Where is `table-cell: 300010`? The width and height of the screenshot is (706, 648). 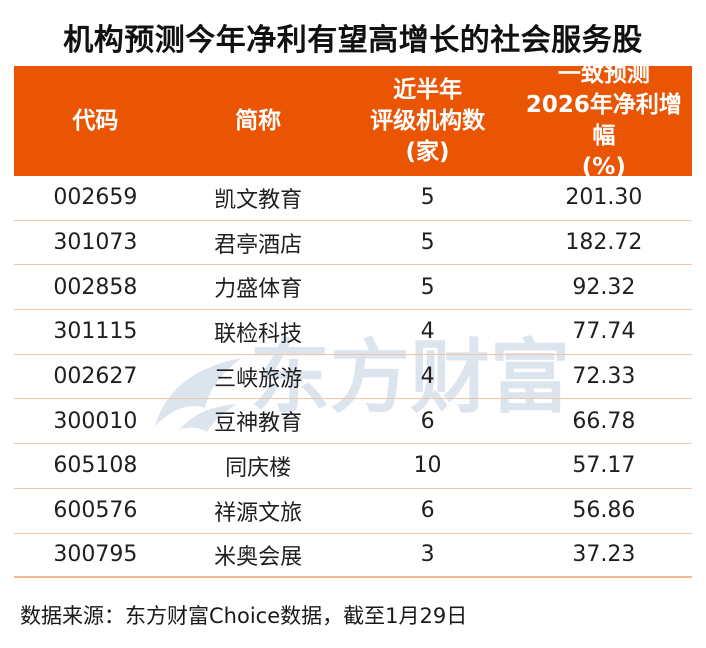
table-cell: 300010 is located at coordinates (95, 421).